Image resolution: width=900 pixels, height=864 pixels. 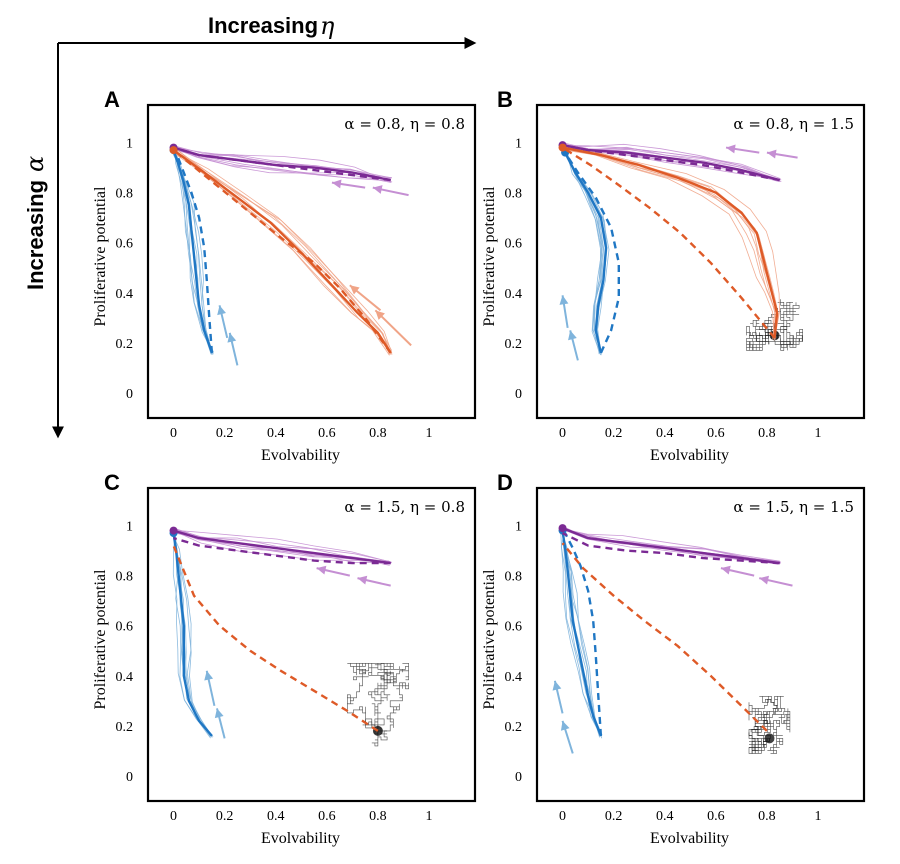 I want to click on x-tick-label: 0.6, so click(x=716, y=433).